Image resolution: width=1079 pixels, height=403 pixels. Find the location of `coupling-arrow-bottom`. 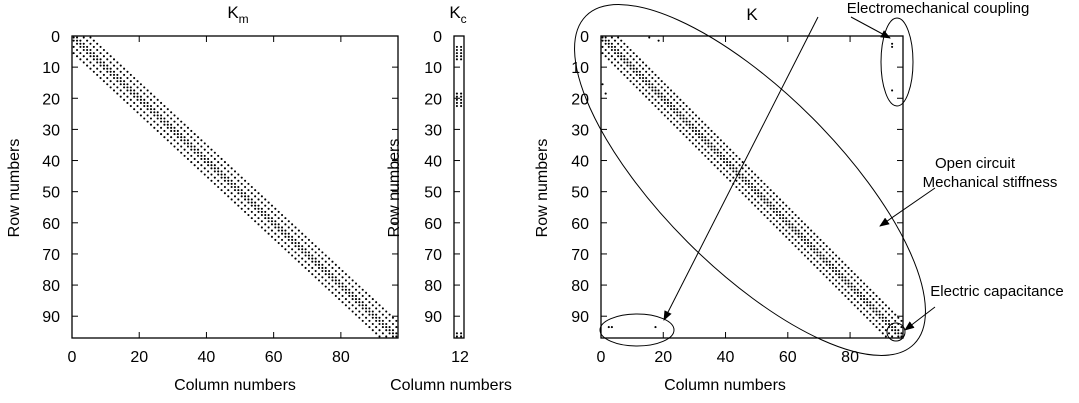

coupling-arrow-bottom is located at coordinates (741, 168).